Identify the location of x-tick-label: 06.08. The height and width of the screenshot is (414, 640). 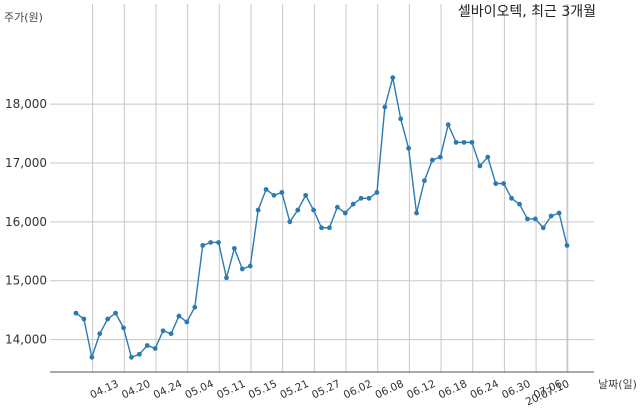
(389, 390).